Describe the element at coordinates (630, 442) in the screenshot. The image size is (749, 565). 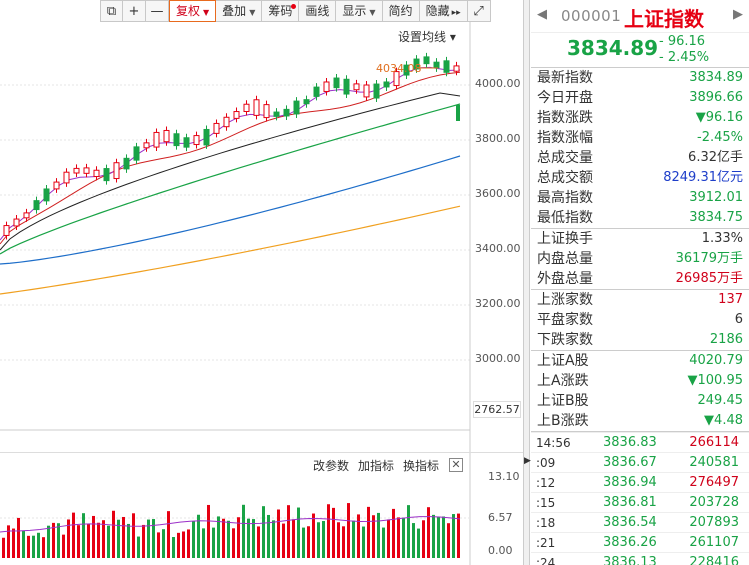
I see `tick-price: 3836.83` at that location.